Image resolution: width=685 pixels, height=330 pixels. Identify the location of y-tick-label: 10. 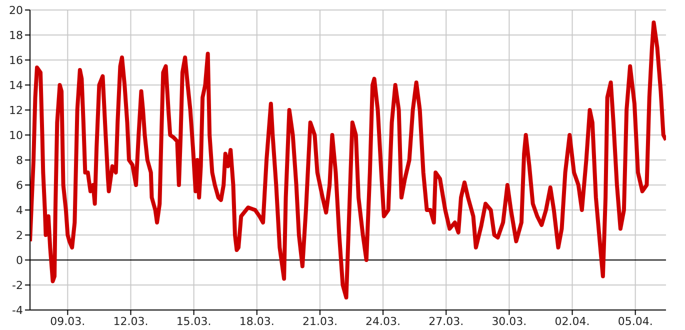
(16, 135).